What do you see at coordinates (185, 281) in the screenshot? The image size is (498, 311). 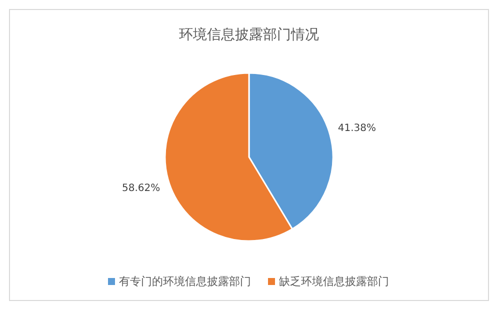 I see `legend-label: 有专门的环境信息披露部门` at bounding box center [185, 281].